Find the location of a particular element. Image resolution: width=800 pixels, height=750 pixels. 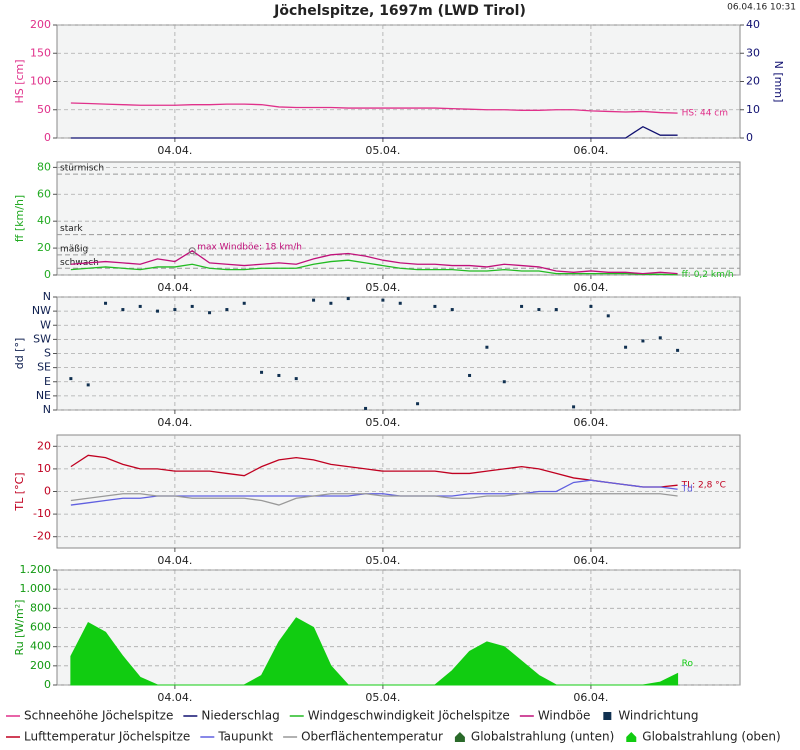

y-tick-label: 1.000 is located at coordinates (36, 588).